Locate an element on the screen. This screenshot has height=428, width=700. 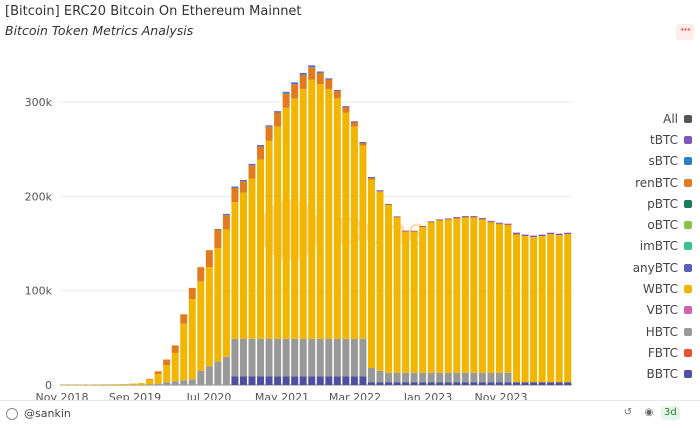
legend-item-wbtc: WBTC is located at coordinates (646, 288).